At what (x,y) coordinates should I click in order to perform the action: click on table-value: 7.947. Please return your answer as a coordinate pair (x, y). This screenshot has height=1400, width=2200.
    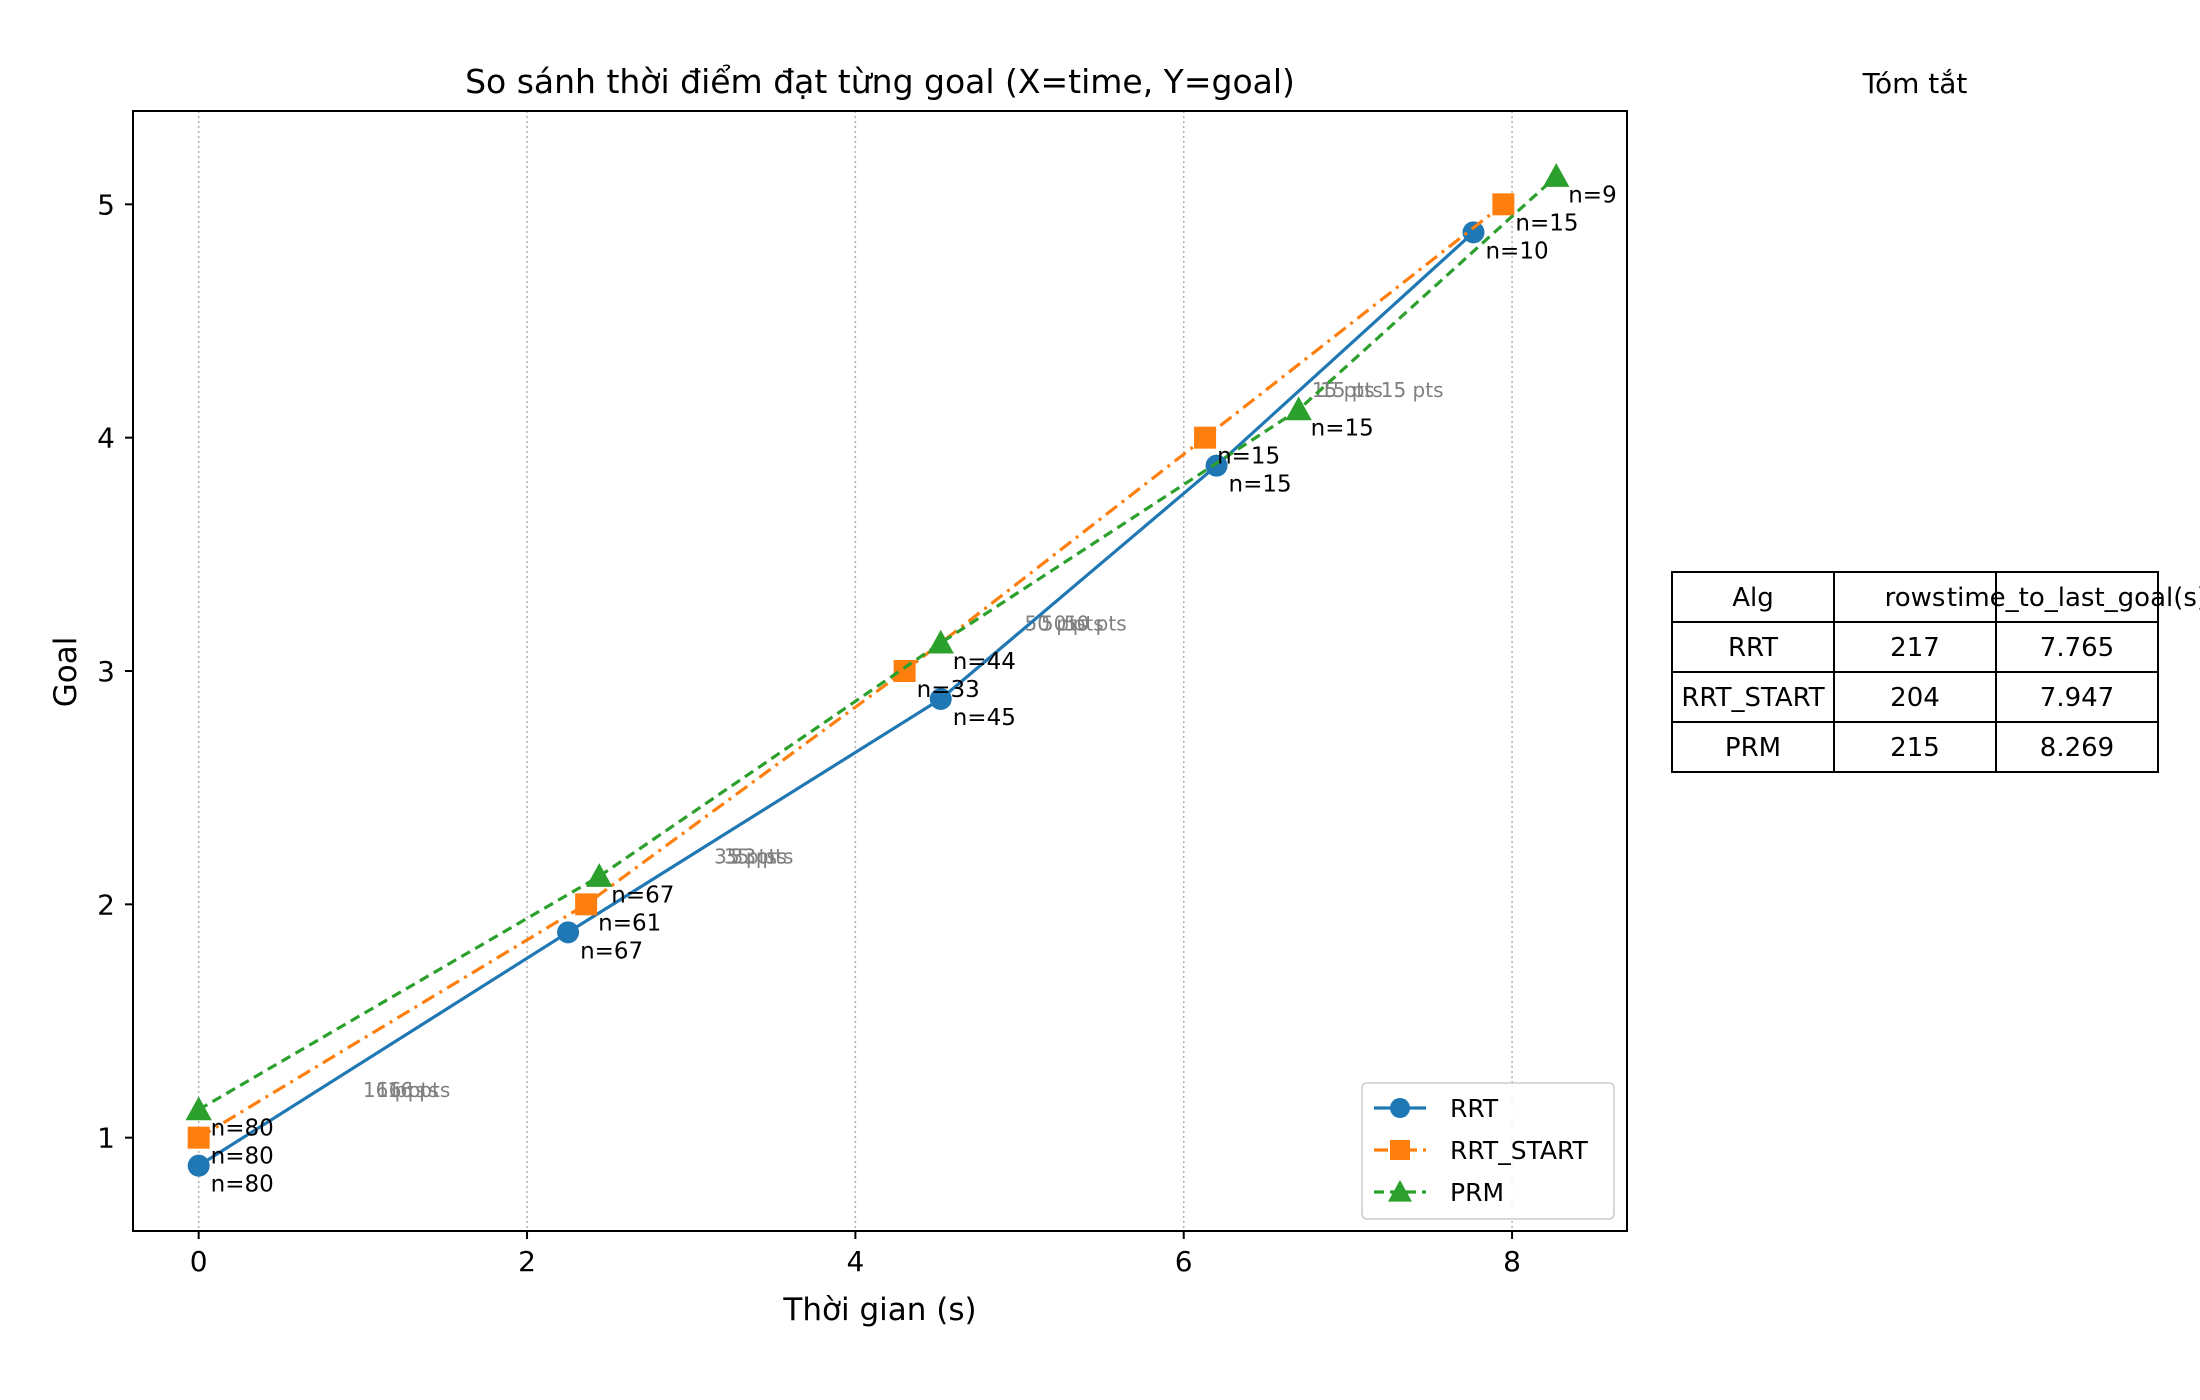
    Looking at the image, I should click on (2077, 698).